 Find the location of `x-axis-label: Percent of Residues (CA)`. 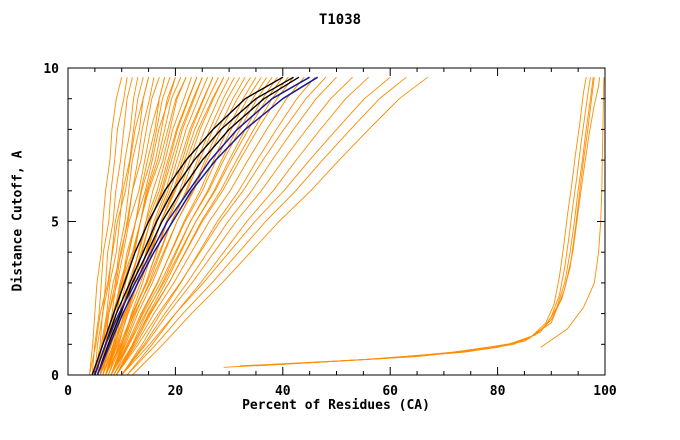

x-axis-label: Percent of Residues (CA) is located at coordinates (336, 405).